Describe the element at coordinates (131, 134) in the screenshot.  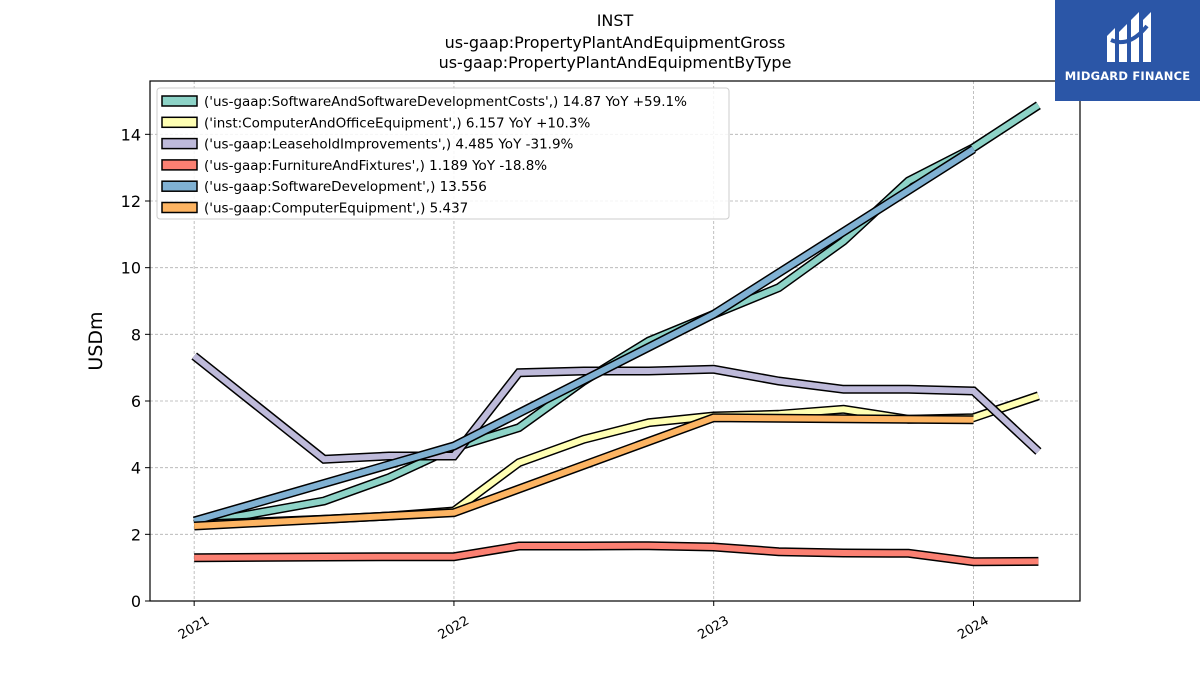
I see `y-tick-label: 14` at that location.